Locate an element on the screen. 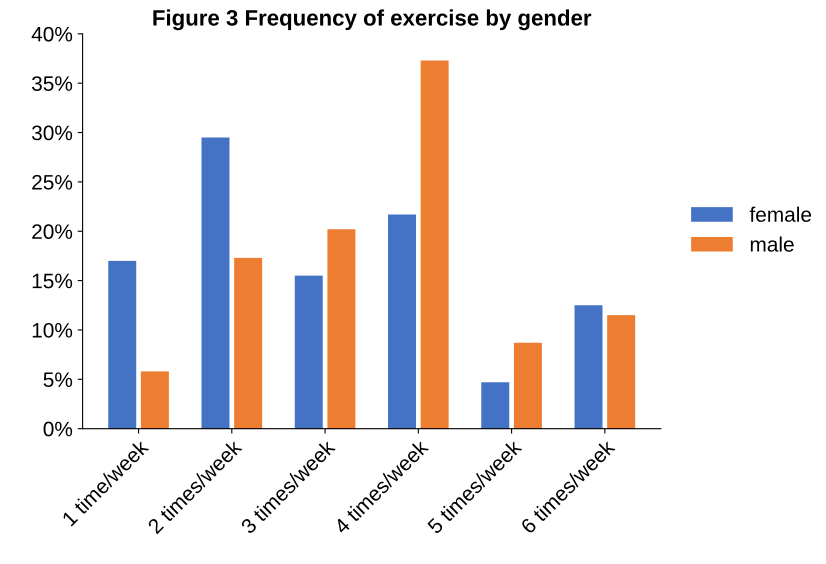 The image size is (826, 564). y-tick-label: 10% is located at coordinates (52, 330).